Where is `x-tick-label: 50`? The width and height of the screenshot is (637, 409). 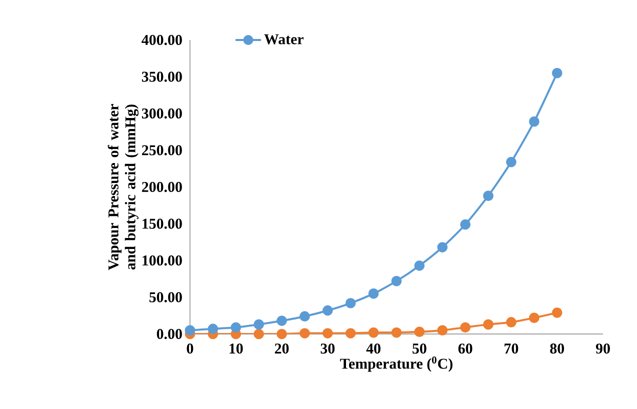
x-tick-label: 50 is located at coordinates (419, 349).